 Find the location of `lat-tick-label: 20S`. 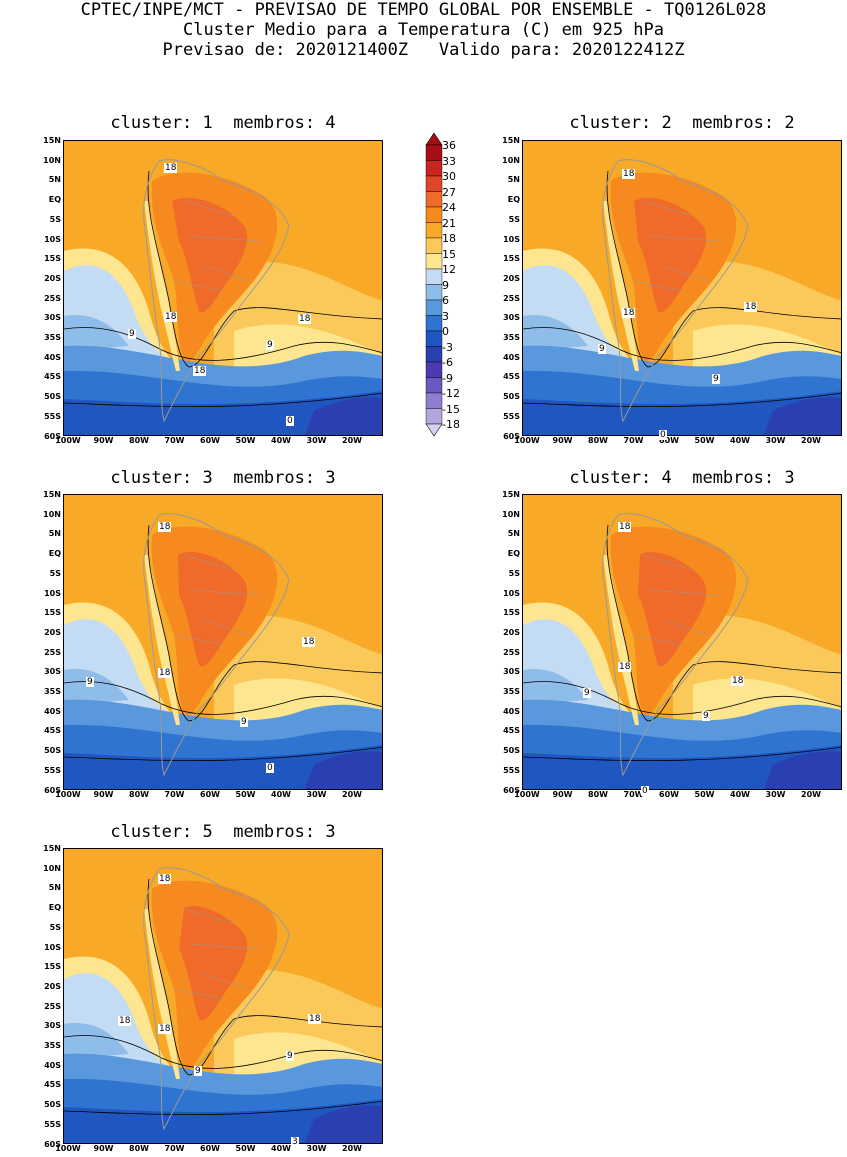

lat-tick-label: 20S is located at coordinates (52, 986).